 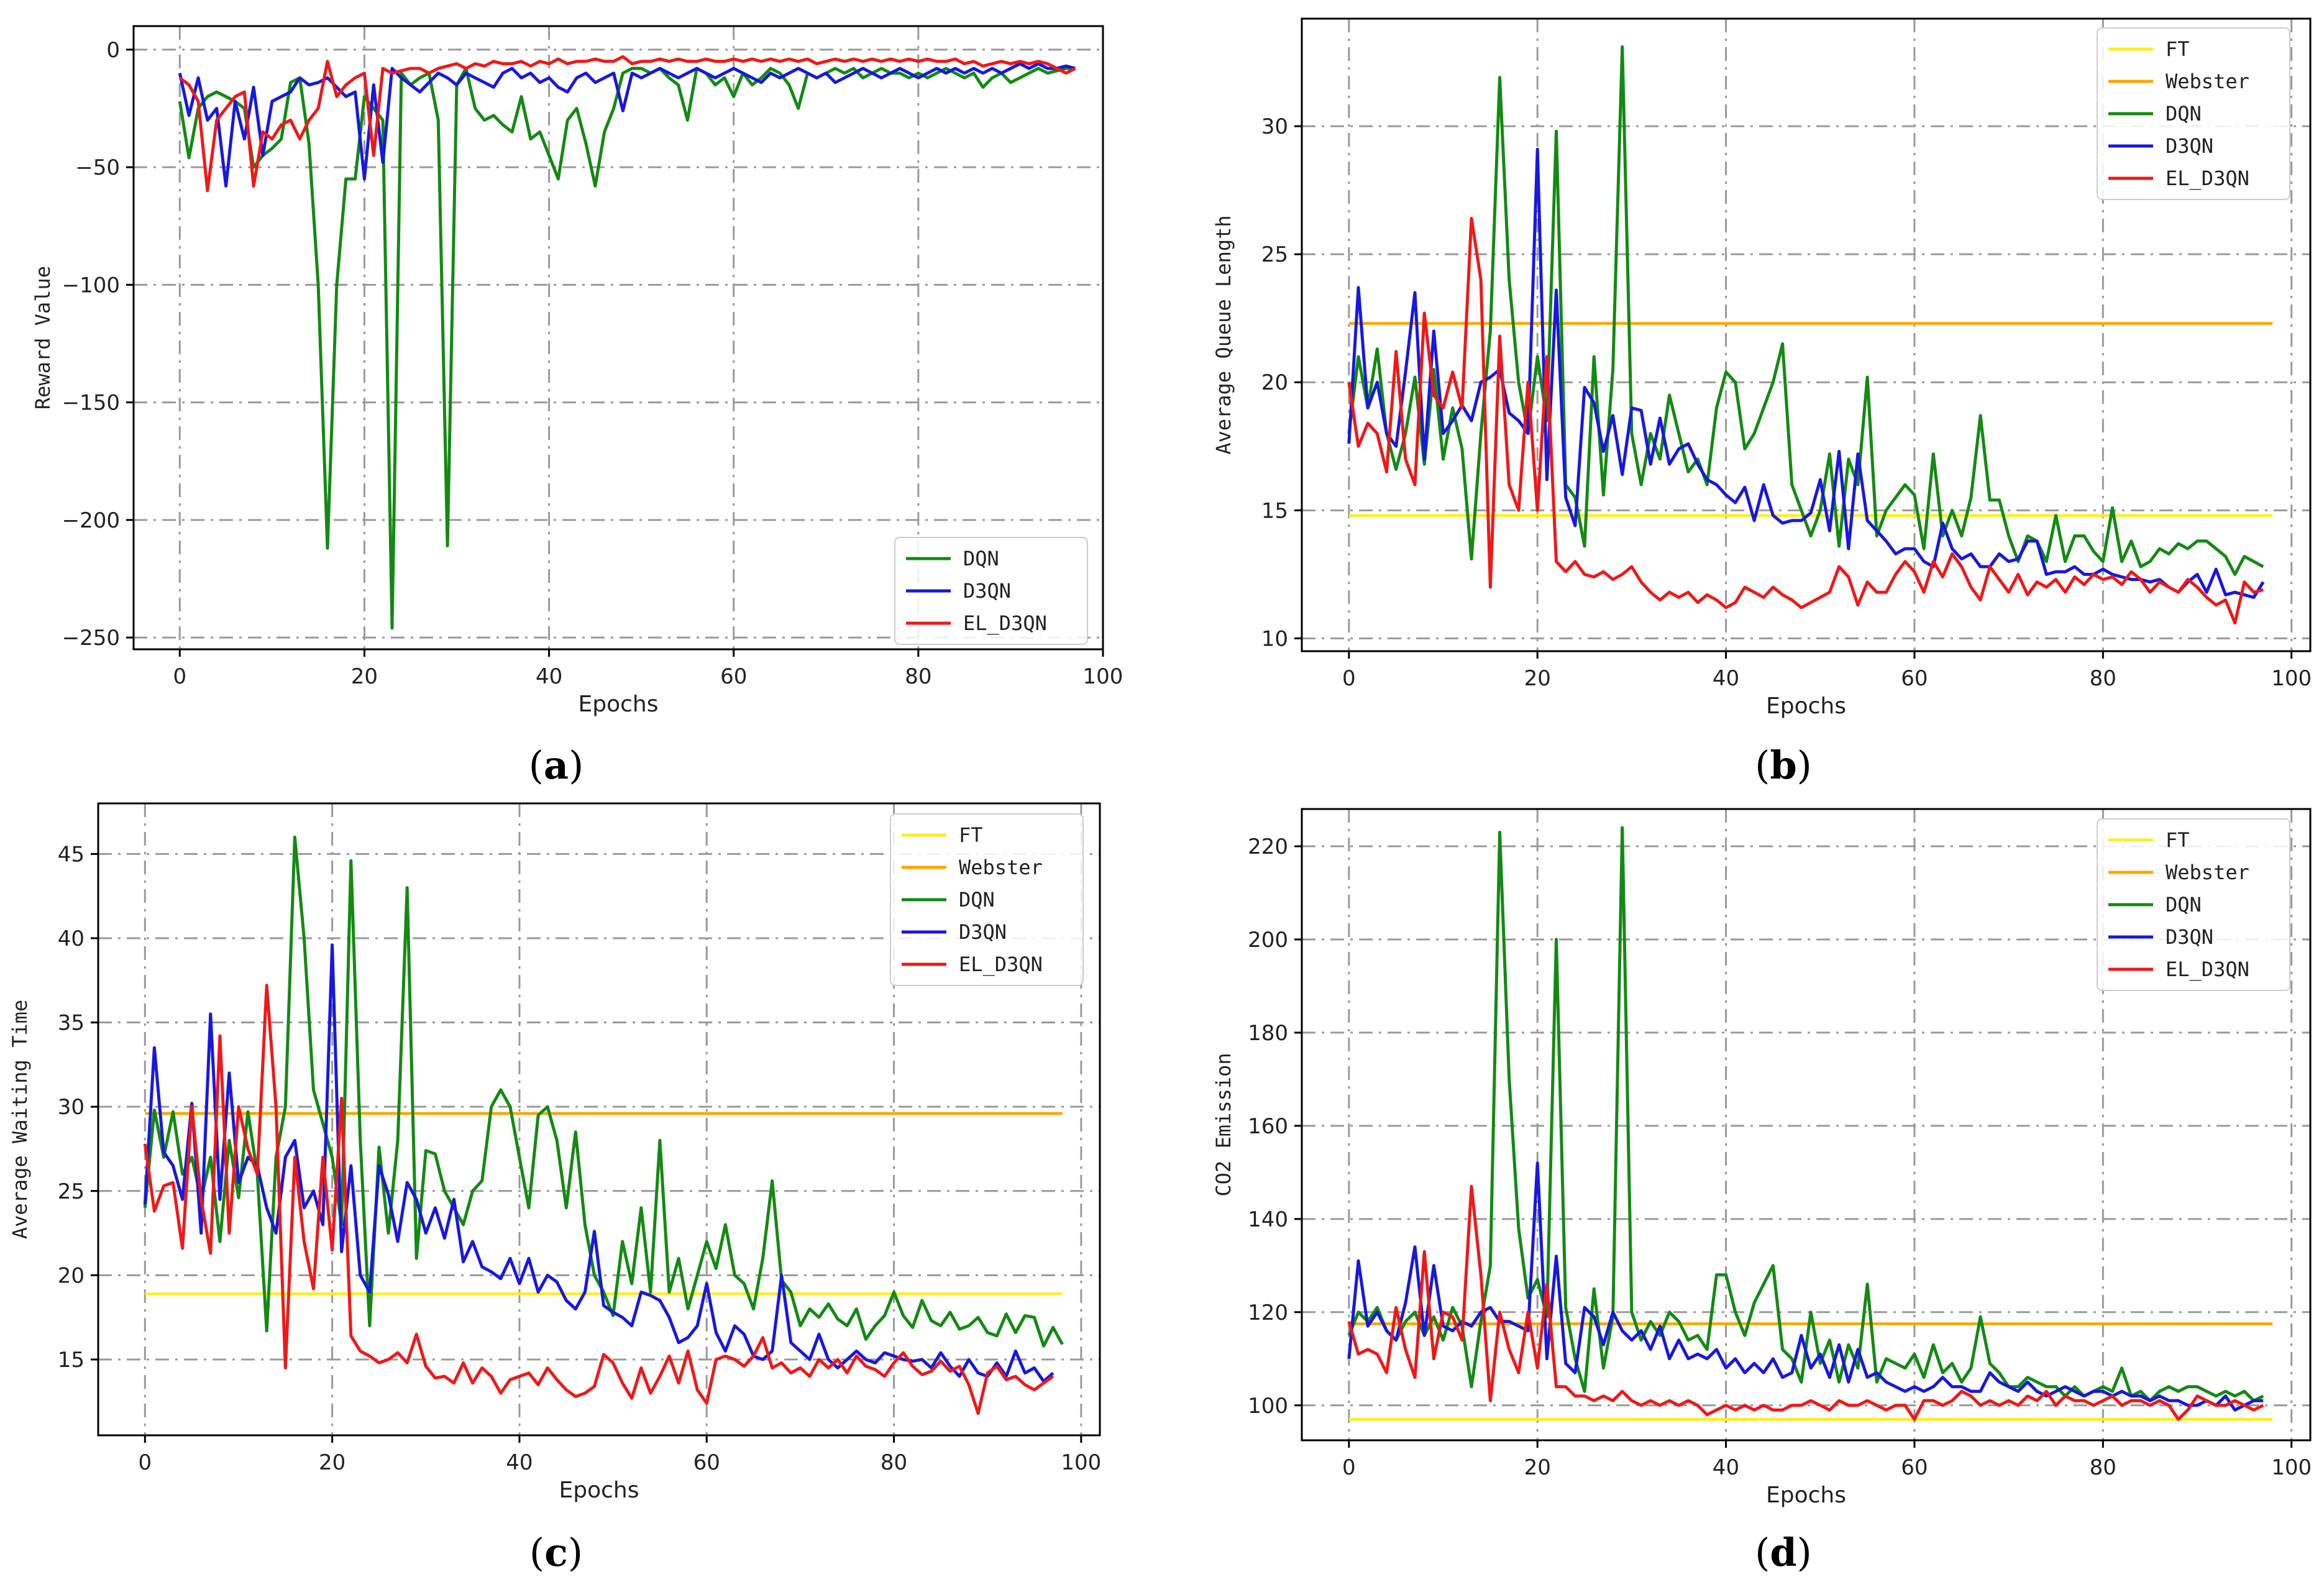 What do you see at coordinates (1274, 638) in the screenshot?
I see `y-tick-label: 10` at bounding box center [1274, 638].